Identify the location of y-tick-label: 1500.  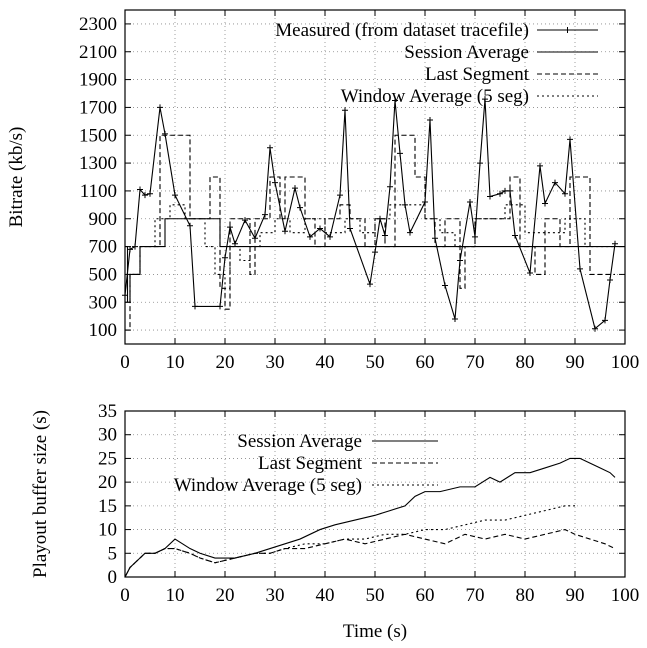
(98, 135).